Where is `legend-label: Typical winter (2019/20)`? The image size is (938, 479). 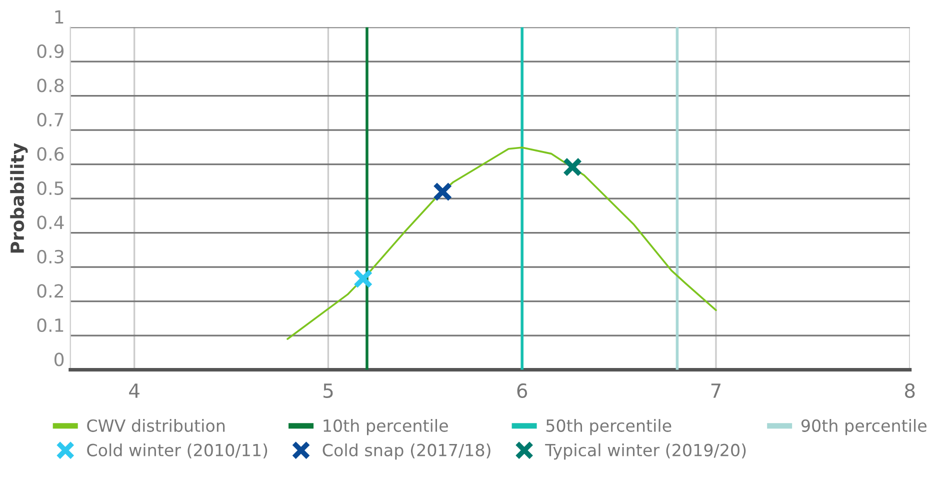 legend-label: Typical winter (2019/20) is located at coordinates (645, 452).